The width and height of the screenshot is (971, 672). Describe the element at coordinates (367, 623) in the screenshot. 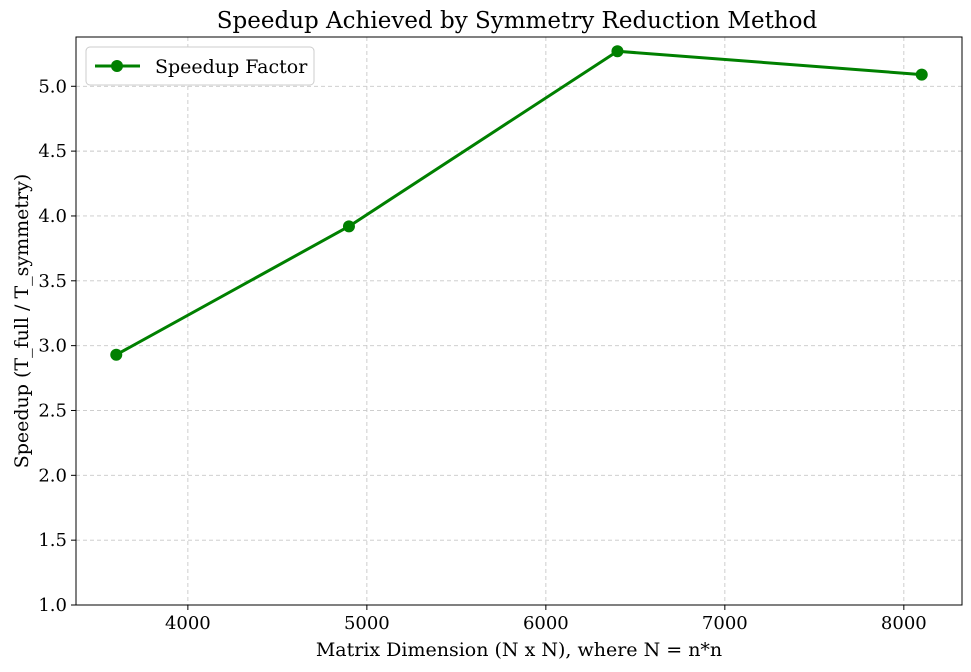

I see `x-tick-label: 5000` at that location.